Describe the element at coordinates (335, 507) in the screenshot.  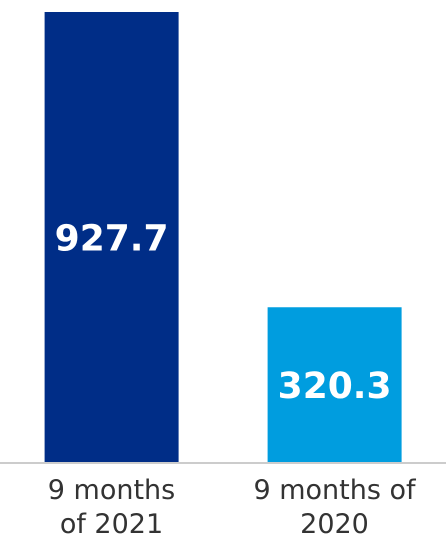
I see `x-tick-label: 9 months of 2020` at that location.